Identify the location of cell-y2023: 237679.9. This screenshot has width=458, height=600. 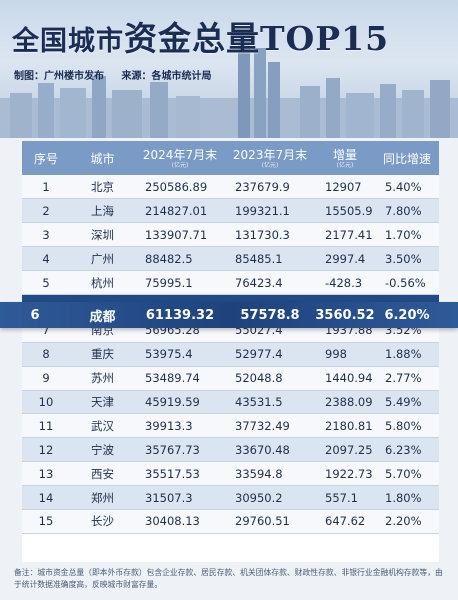
(270, 187).